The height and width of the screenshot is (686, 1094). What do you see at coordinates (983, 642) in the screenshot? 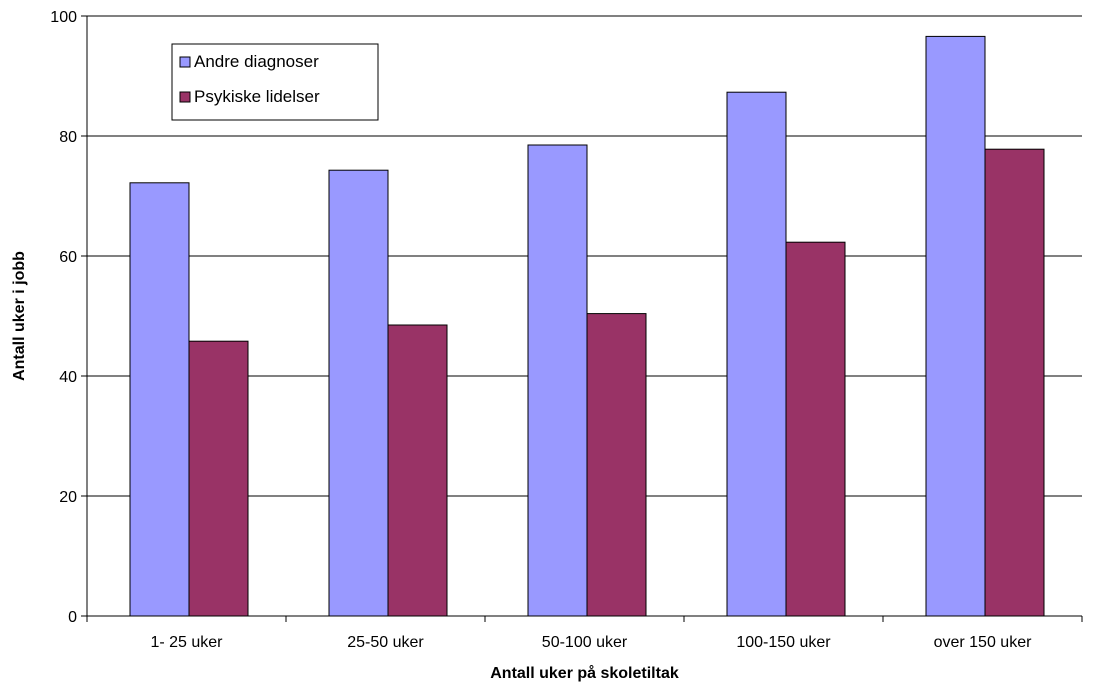
I see `x-tick-label: over 150 uker` at bounding box center [983, 642].